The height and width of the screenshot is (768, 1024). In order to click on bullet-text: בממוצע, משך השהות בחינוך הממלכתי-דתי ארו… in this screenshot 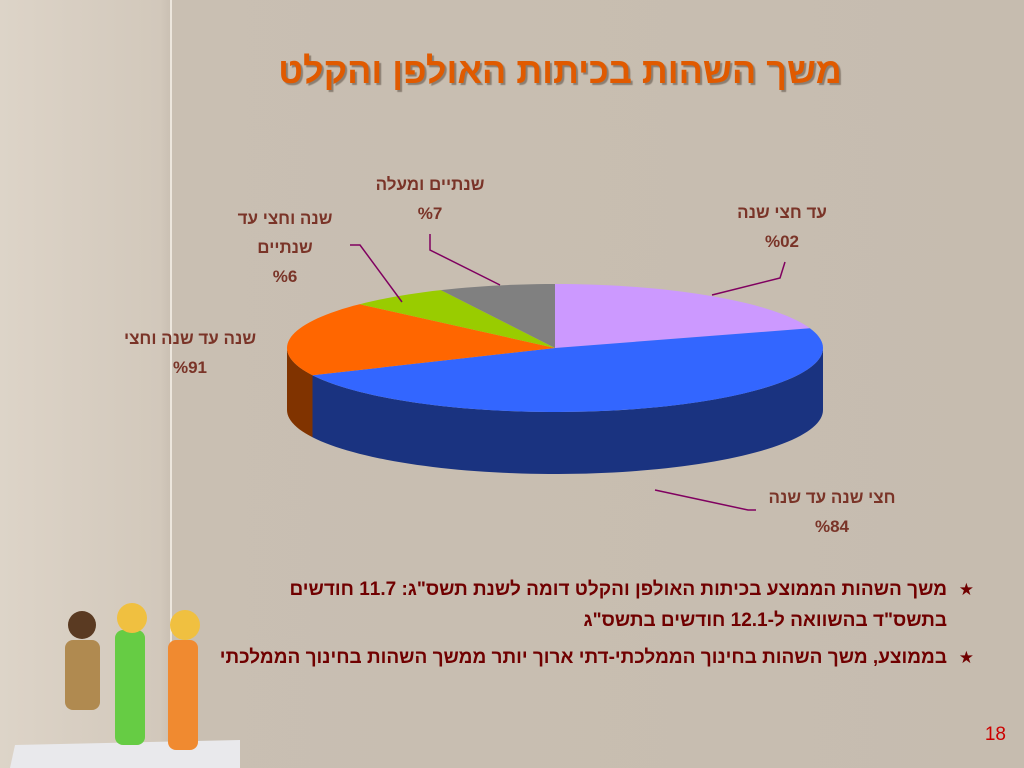, I will do `click(583, 657)`.